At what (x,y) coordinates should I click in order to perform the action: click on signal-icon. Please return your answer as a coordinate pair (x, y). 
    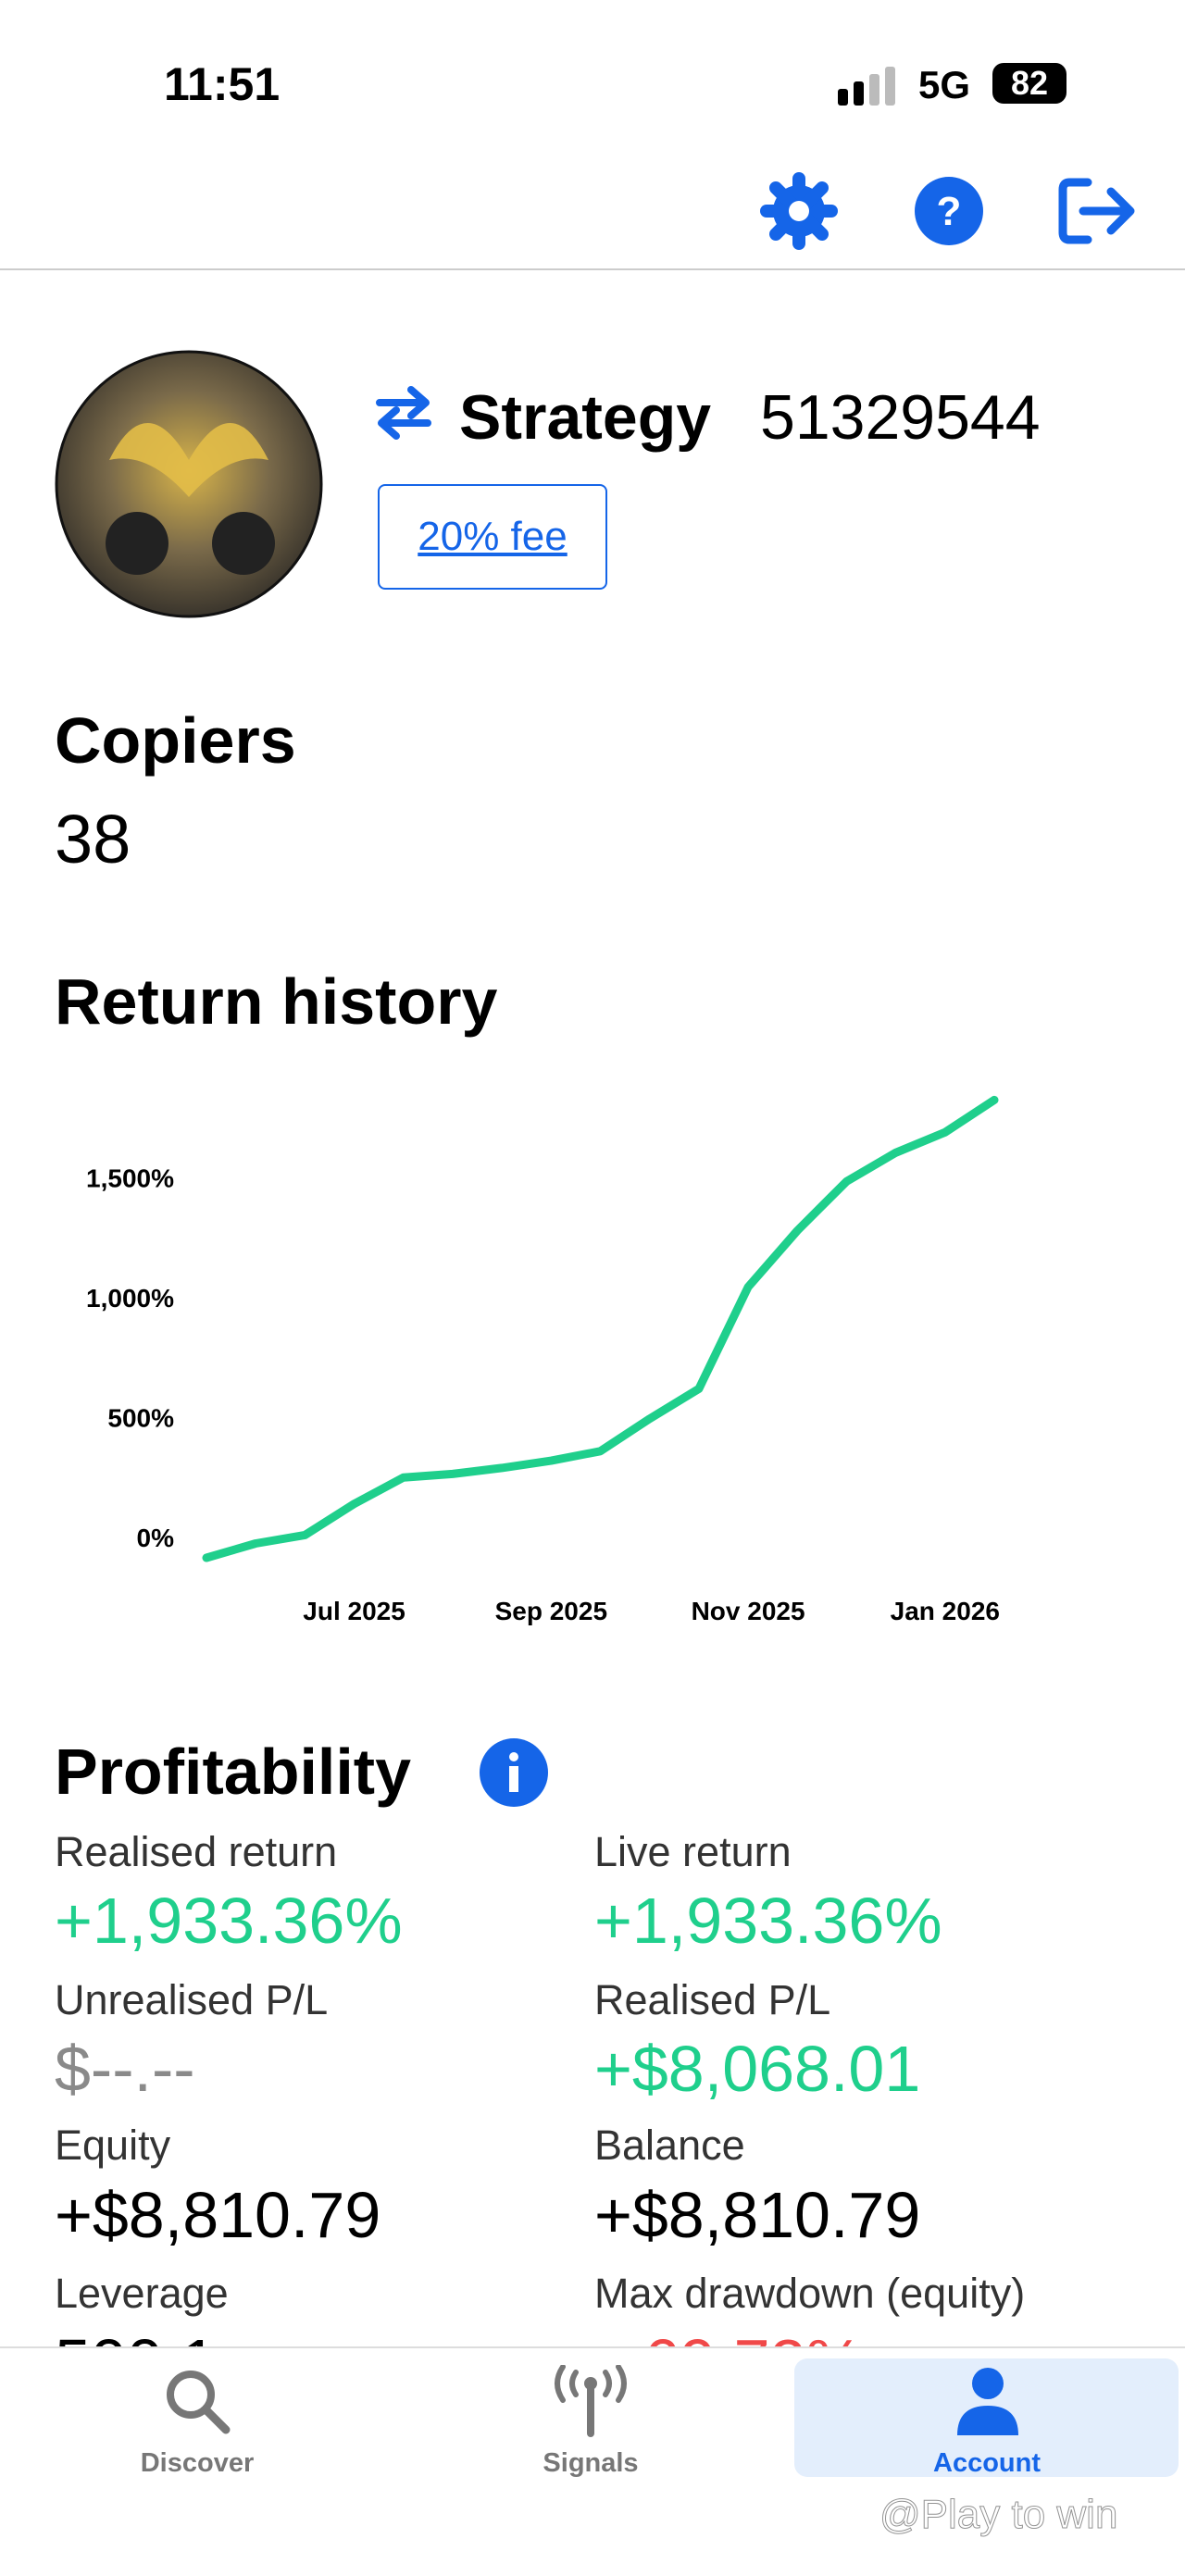
    Looking at the image, I should click on (866, 86).